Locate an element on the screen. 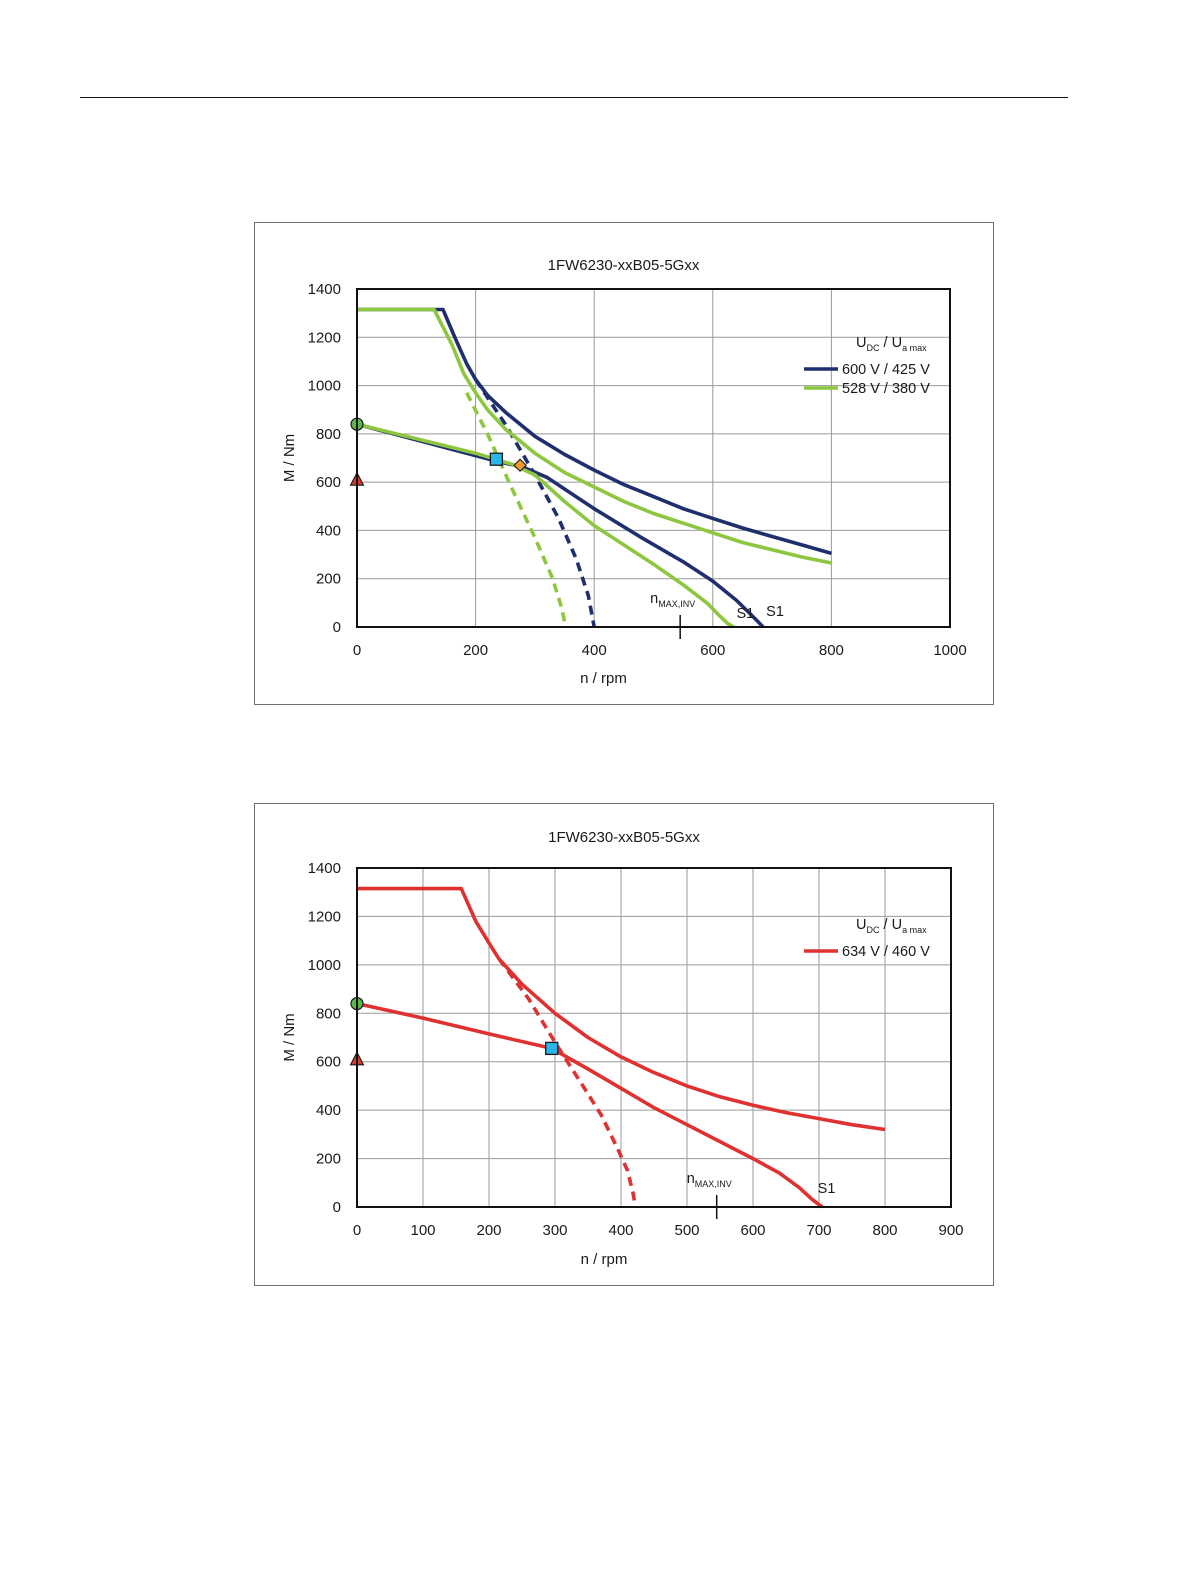 The image size is (1191, 1587). x-tick-label: 700 is located at coordinates (818, 1230).